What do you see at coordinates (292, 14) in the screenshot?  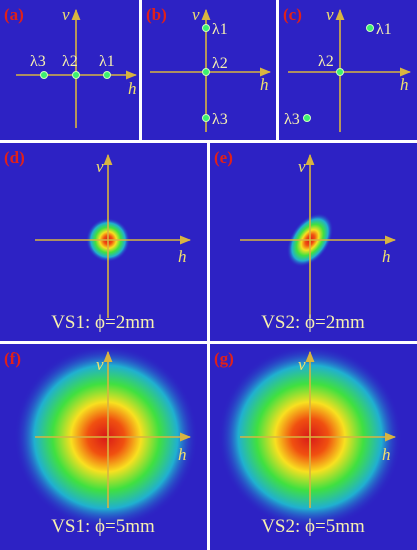 I see `panel-label: (c)` at bounding box center [292, 14].